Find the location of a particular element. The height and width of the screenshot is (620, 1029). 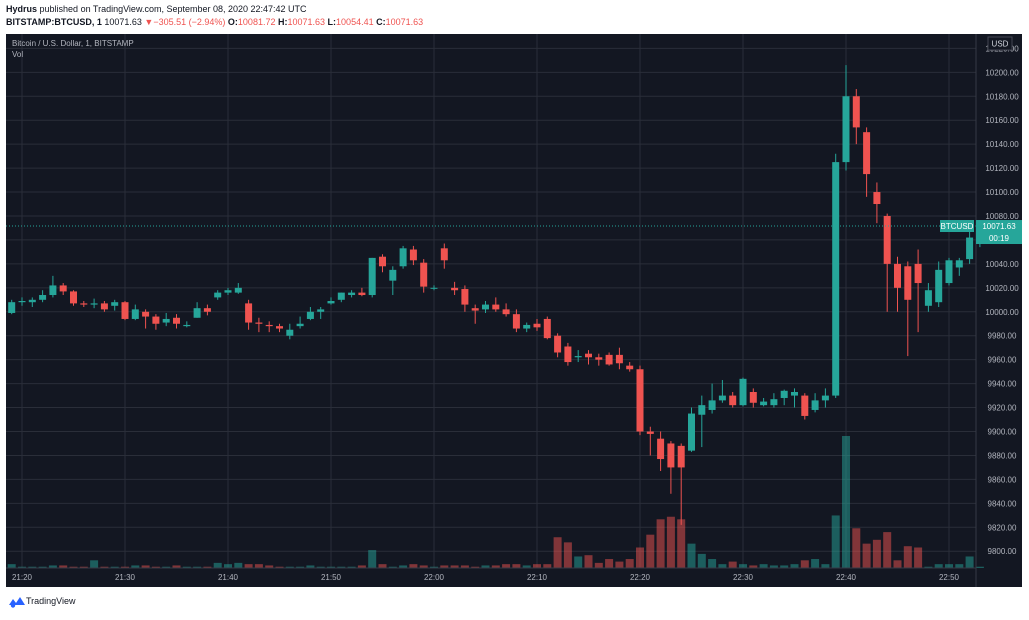

price-tick-label: 9820.00 is located at coordinates (1002, 527).